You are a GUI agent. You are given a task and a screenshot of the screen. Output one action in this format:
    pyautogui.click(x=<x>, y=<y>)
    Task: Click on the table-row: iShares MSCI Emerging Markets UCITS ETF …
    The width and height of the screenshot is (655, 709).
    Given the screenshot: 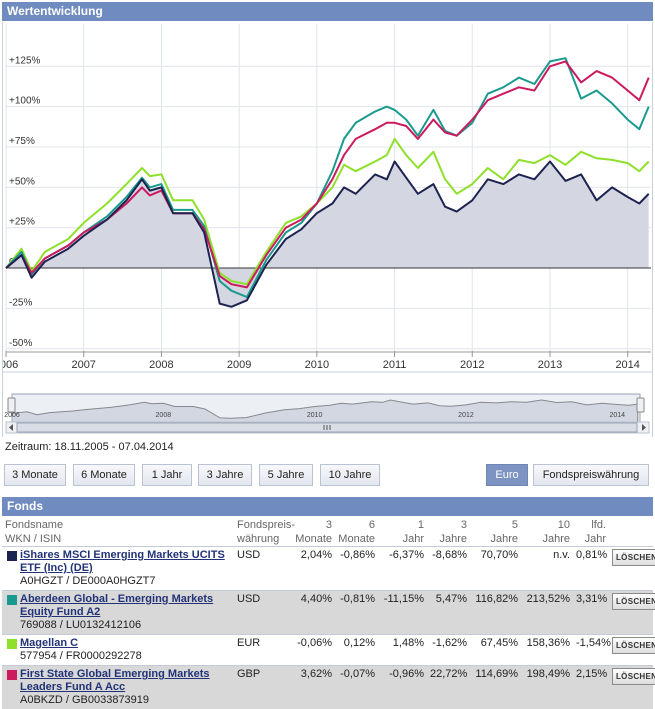 What is the action you would take?
    pyautogui.click(x=327, y=569)
    